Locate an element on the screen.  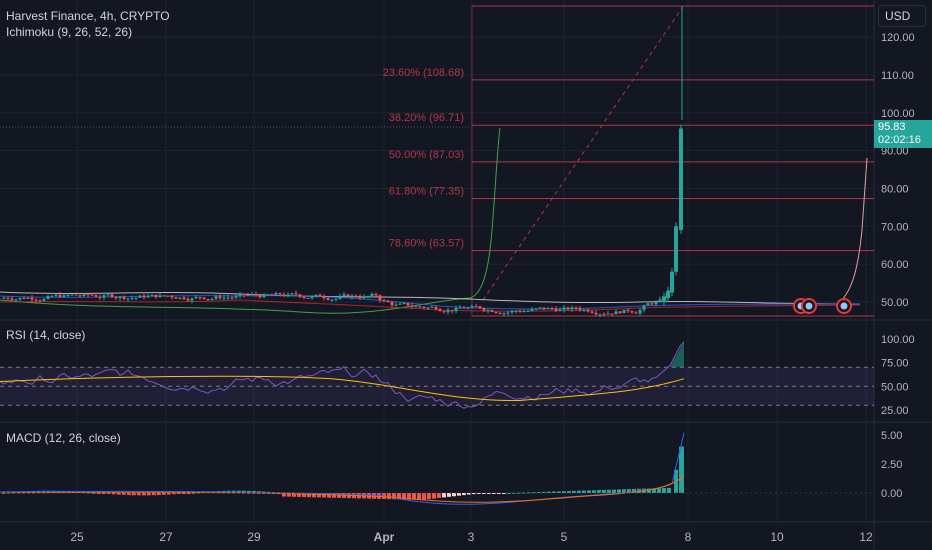
price-axis-label: 90.00 is located at coordinates (895, 152).